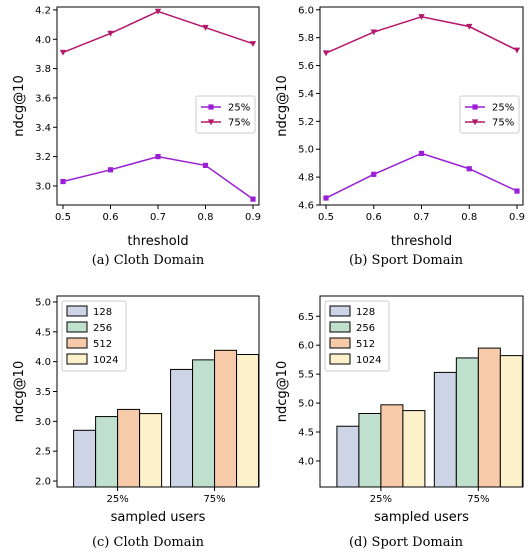  I want to click on caption: (a) Cloth Domain, so click(148, 260).